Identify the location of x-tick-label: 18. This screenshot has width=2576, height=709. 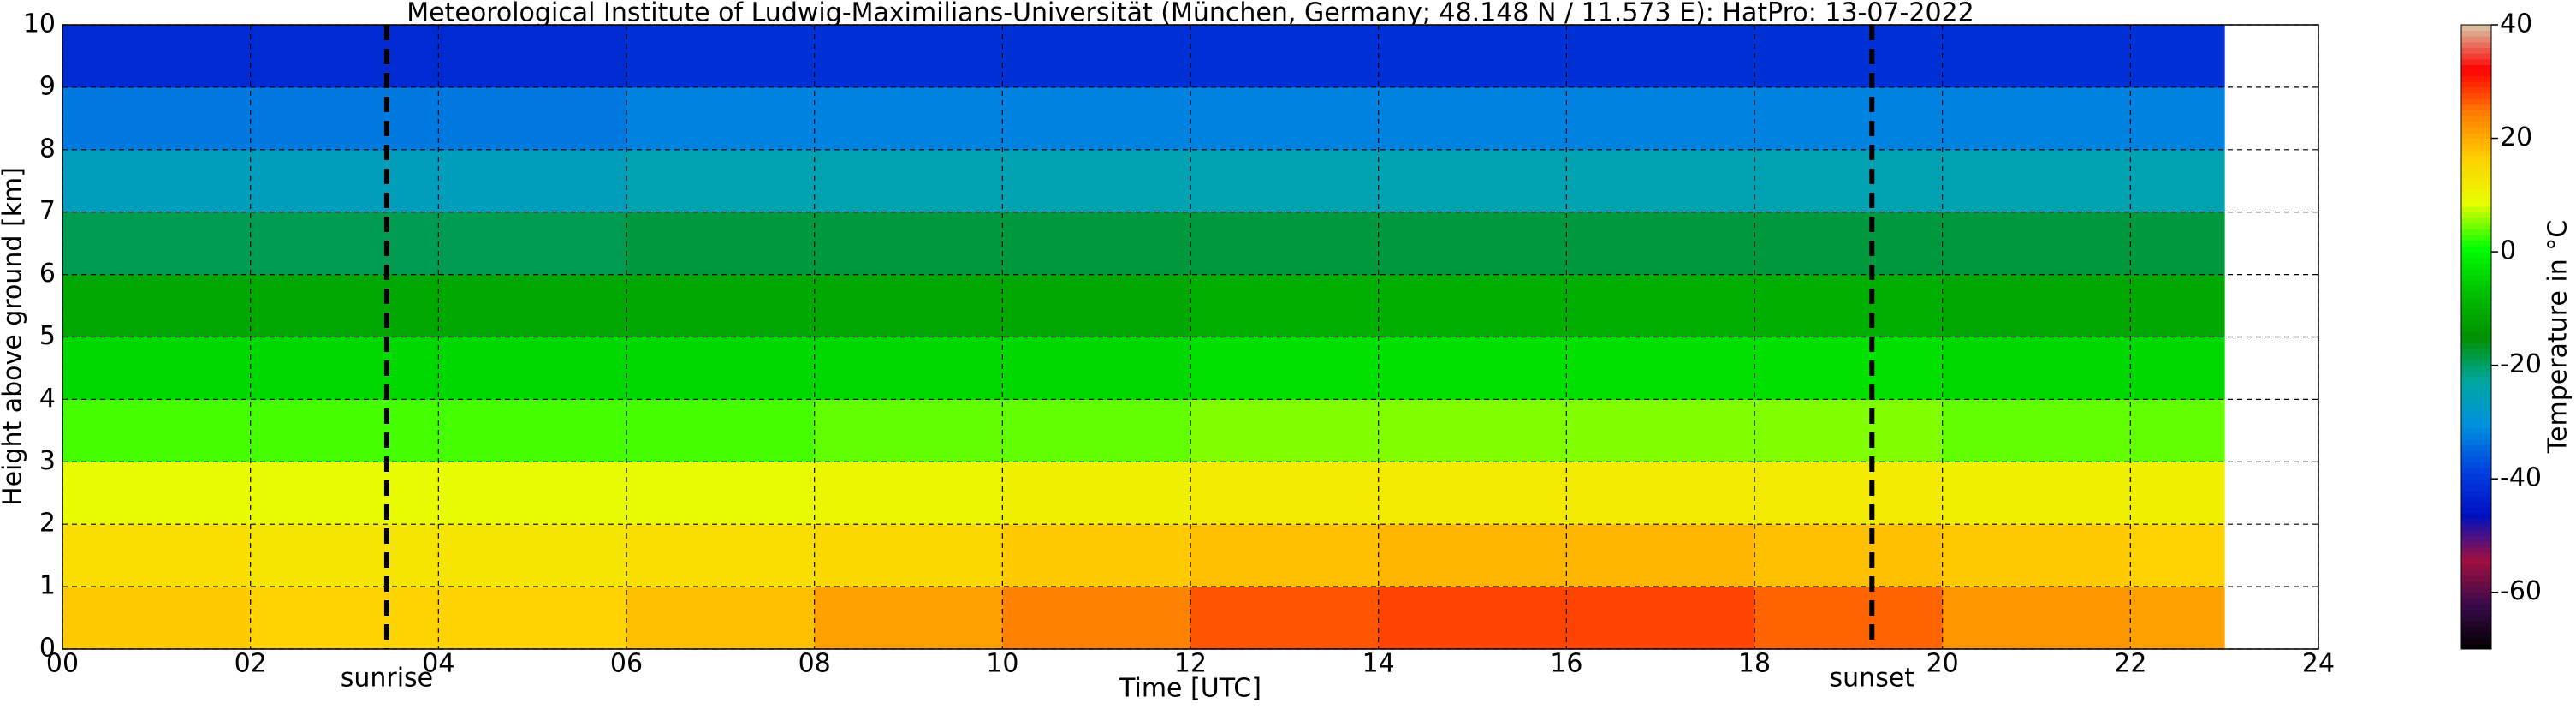
(1754, 664).